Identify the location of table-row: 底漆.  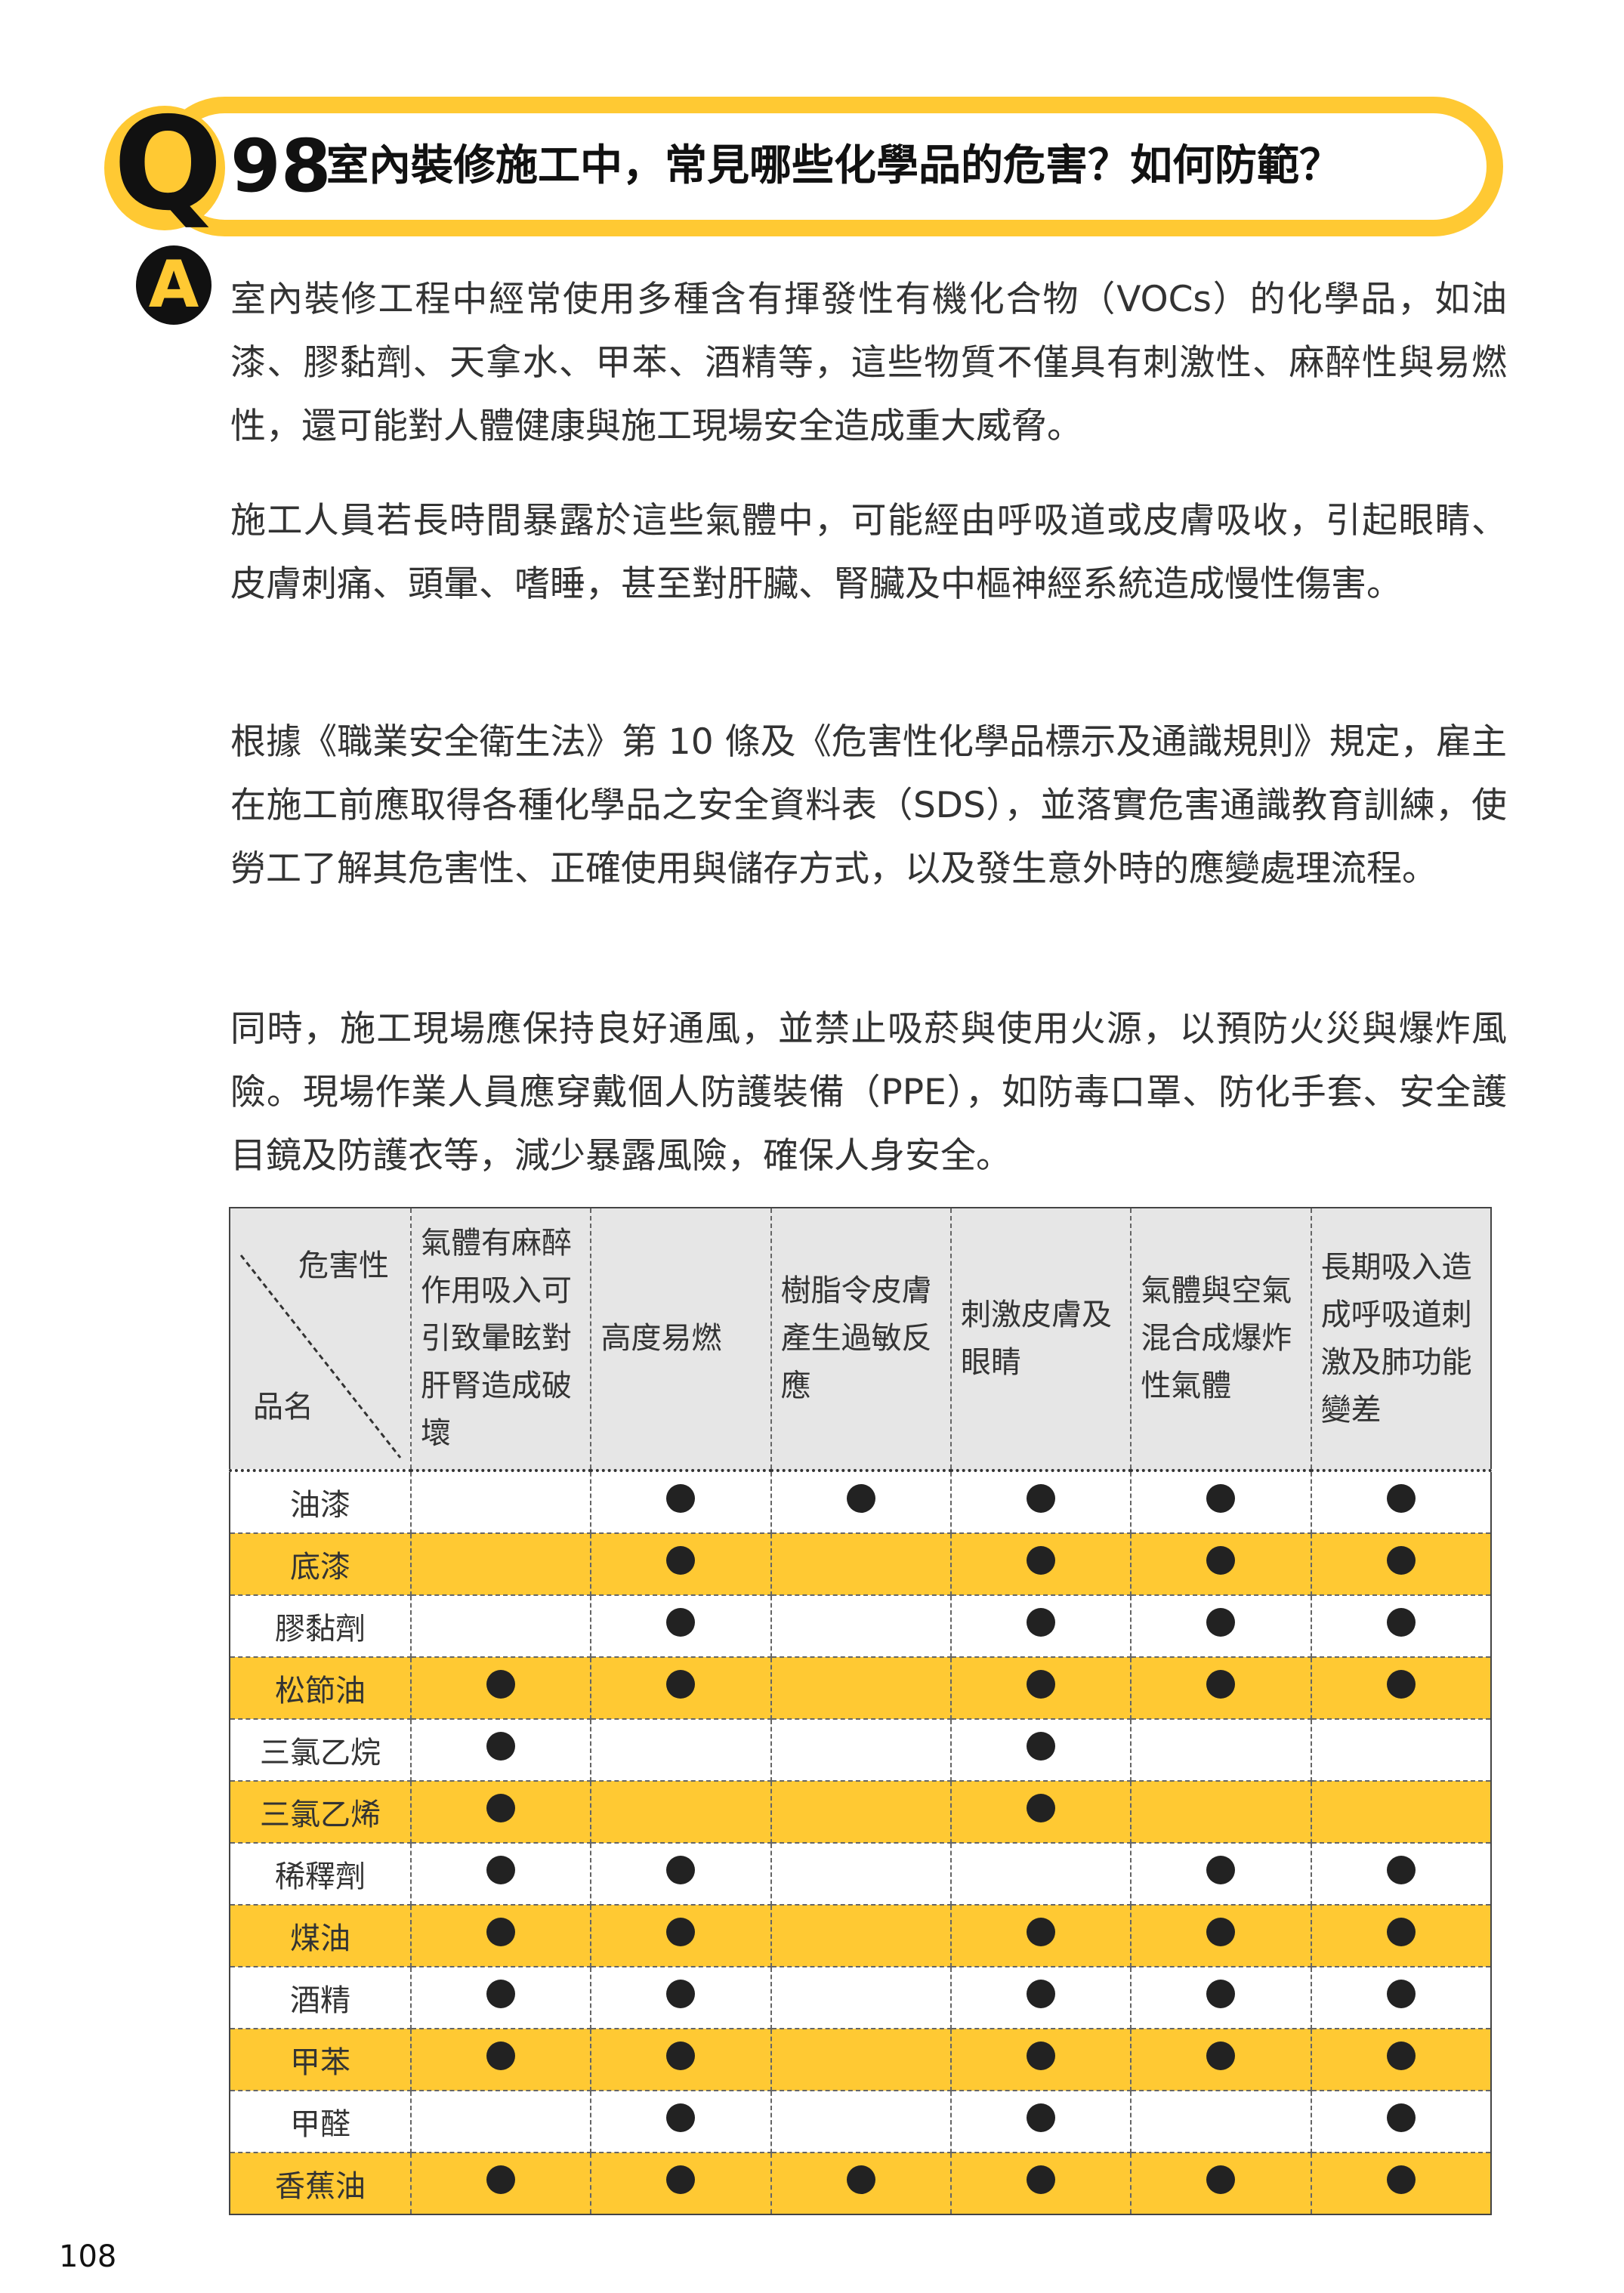
(861, 1564).